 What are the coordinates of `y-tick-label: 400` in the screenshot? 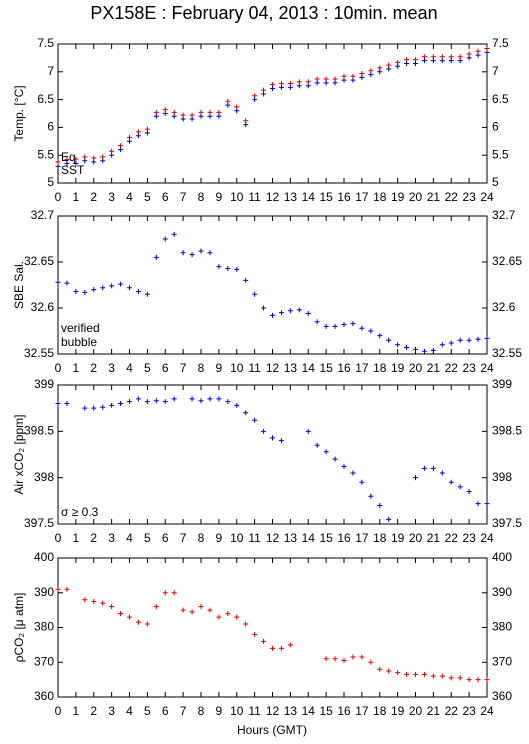 It's located at (502, 557).